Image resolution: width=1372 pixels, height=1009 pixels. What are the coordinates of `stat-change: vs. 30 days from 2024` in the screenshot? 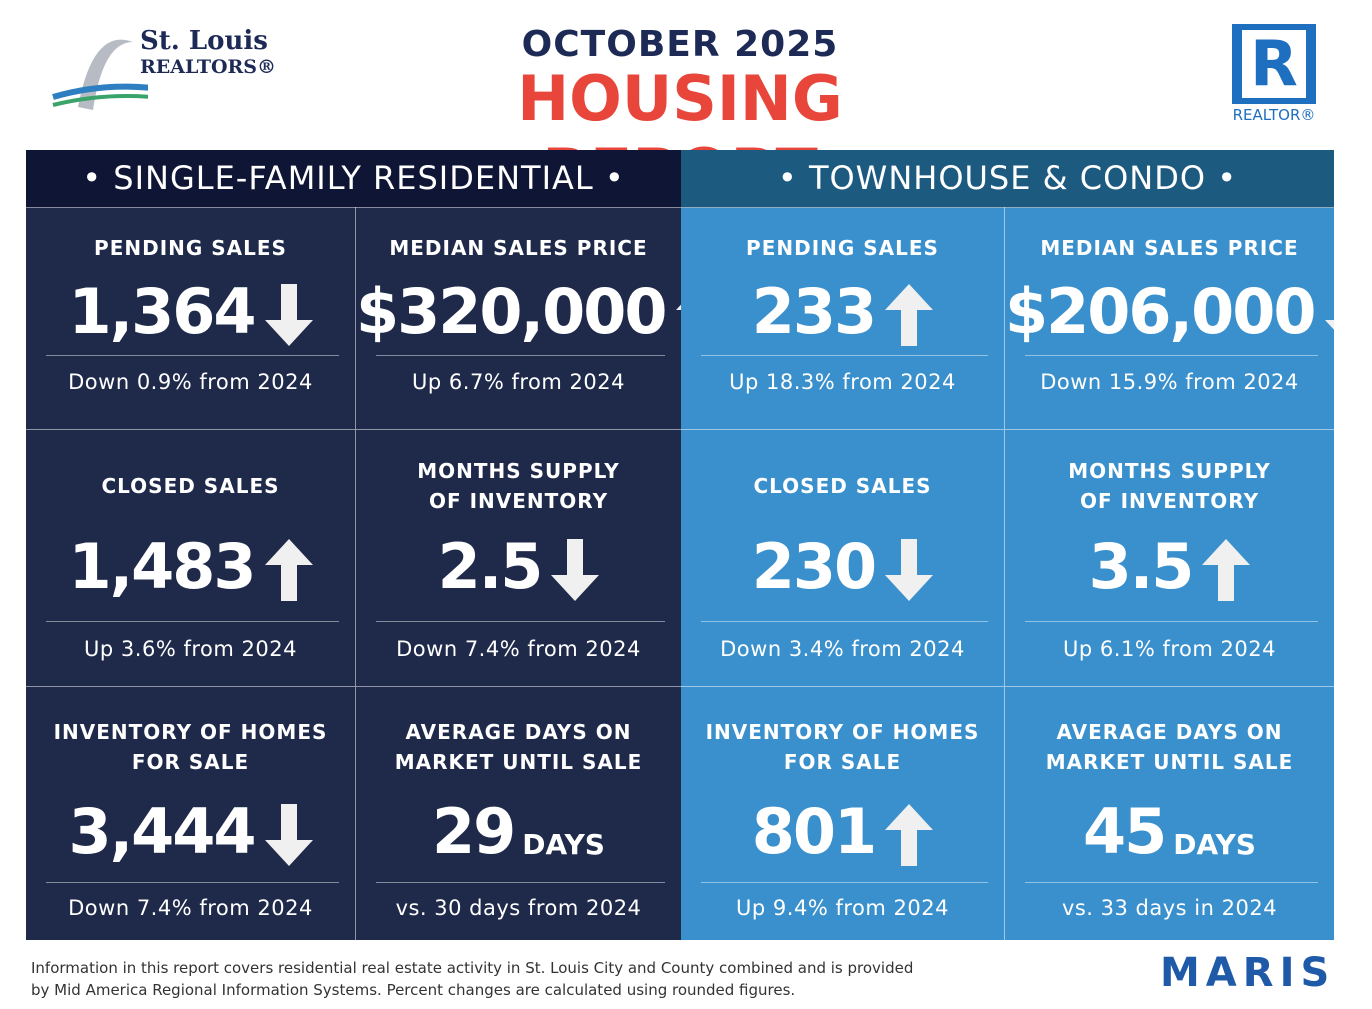 It's located at (518, 908).